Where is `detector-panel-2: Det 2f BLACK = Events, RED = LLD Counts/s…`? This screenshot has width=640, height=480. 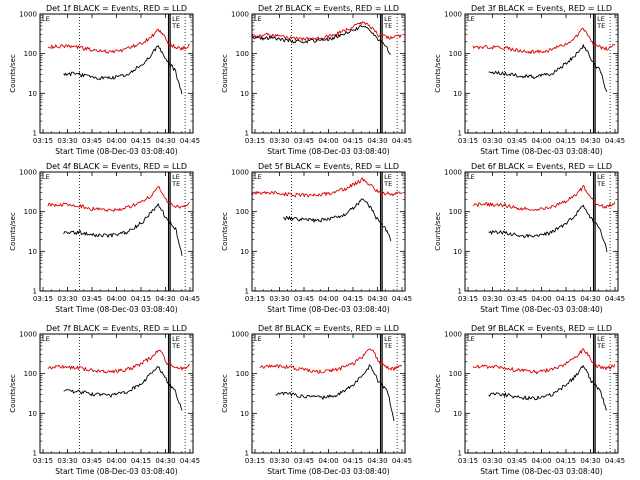
detector-panel-2: Det 2f BLACK = Events, RED = LLD Counts/s… is located at coordinates (316, 80).